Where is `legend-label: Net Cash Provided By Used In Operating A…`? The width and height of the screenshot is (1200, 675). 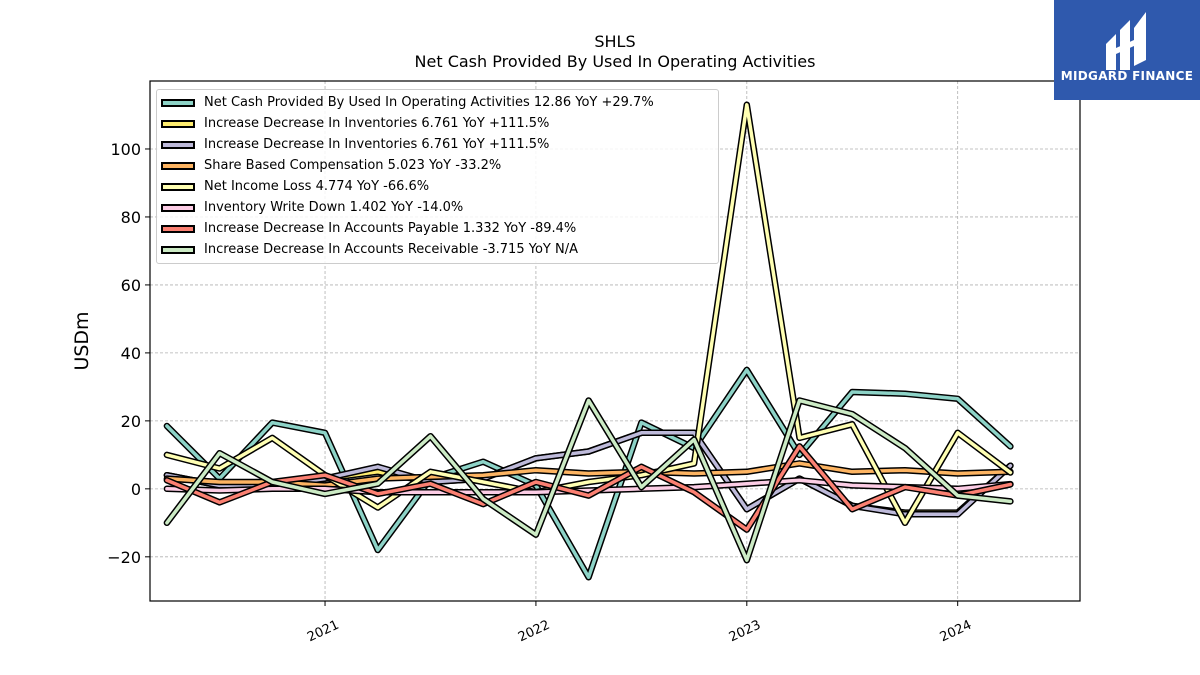
legend-label: Net Cash Provided By Used In Operating A… is located at coordinates (429, 102).